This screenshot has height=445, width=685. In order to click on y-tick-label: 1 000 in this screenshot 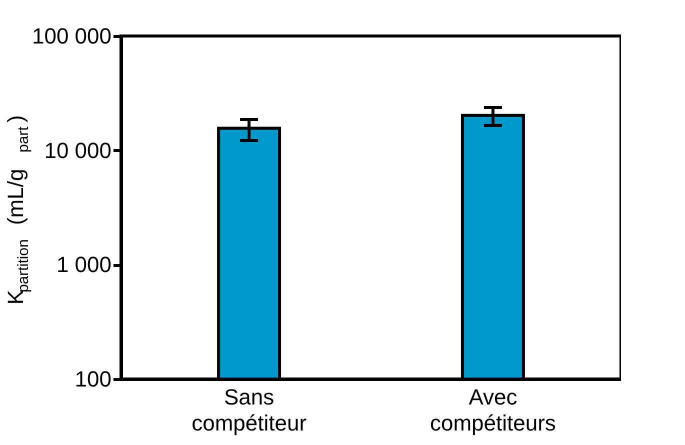, I will do `click(84, 265)`.